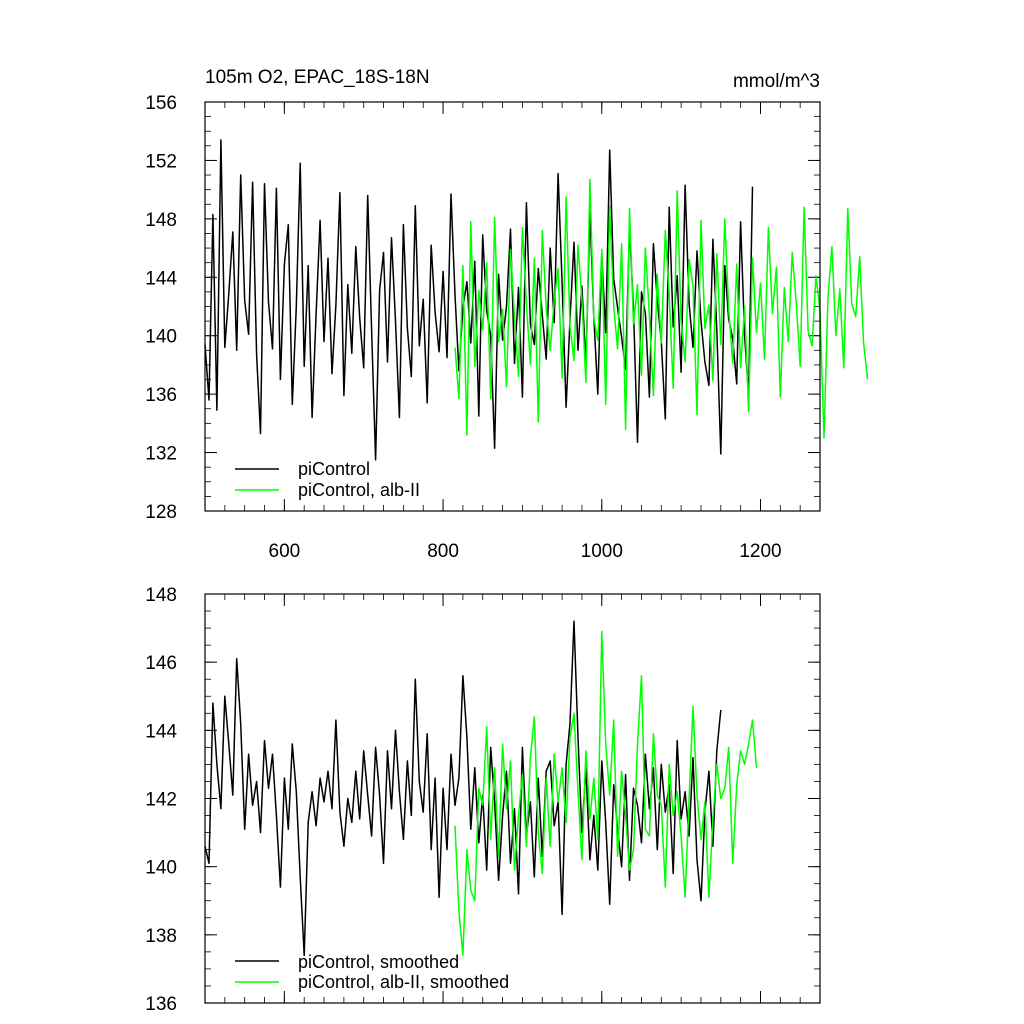 The height and width of the screenshot is (1024, 1024). I want to click on top-panel-units: mmol/m^3, so click(776, 81).